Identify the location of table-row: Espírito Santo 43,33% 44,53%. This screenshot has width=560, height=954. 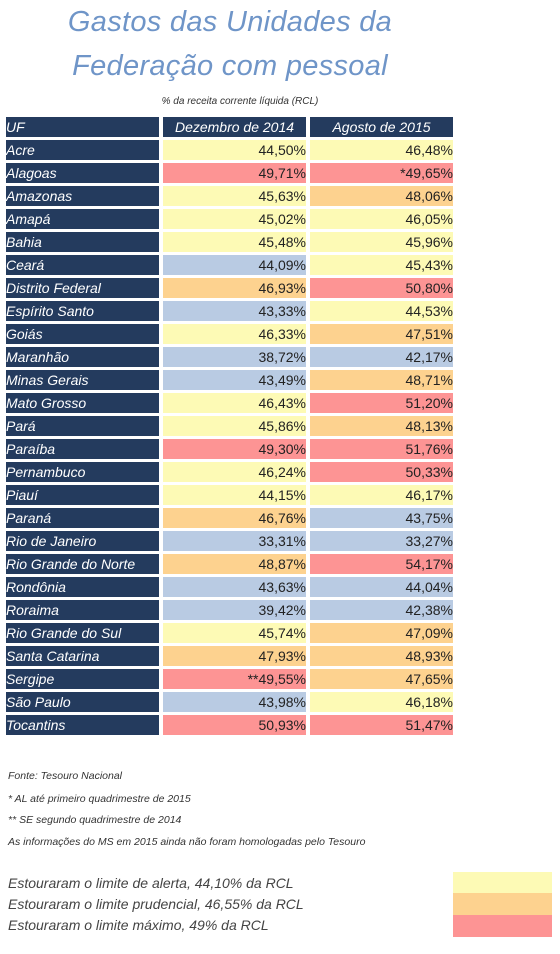
(229, 311).